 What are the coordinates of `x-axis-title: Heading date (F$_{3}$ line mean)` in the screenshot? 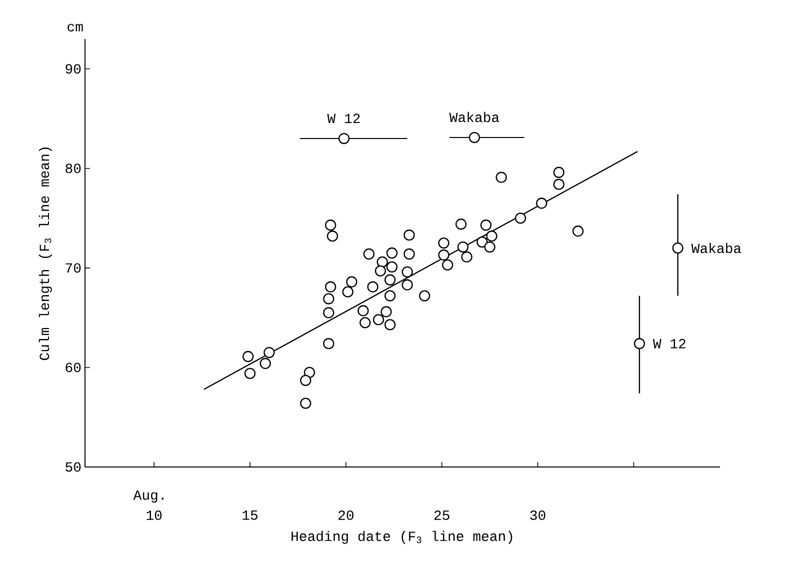 It's located at (402, 537).